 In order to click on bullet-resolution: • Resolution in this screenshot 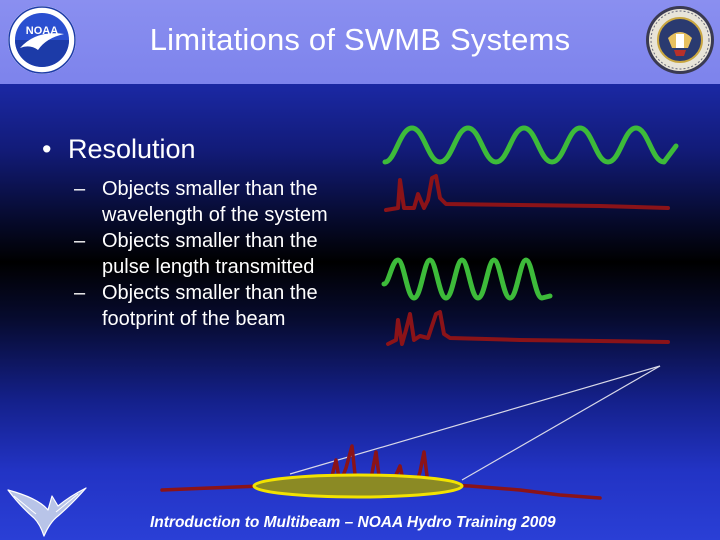, I will do `click(119, 149)`.